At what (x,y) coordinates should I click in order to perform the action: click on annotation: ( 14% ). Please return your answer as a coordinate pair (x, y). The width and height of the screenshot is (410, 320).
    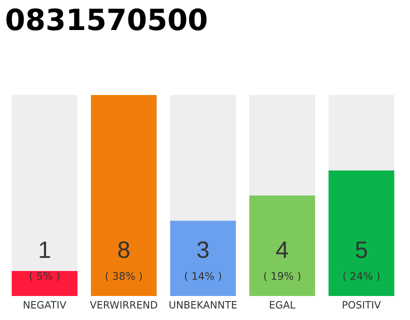
    Looking at the image, I should click on (203, 277).